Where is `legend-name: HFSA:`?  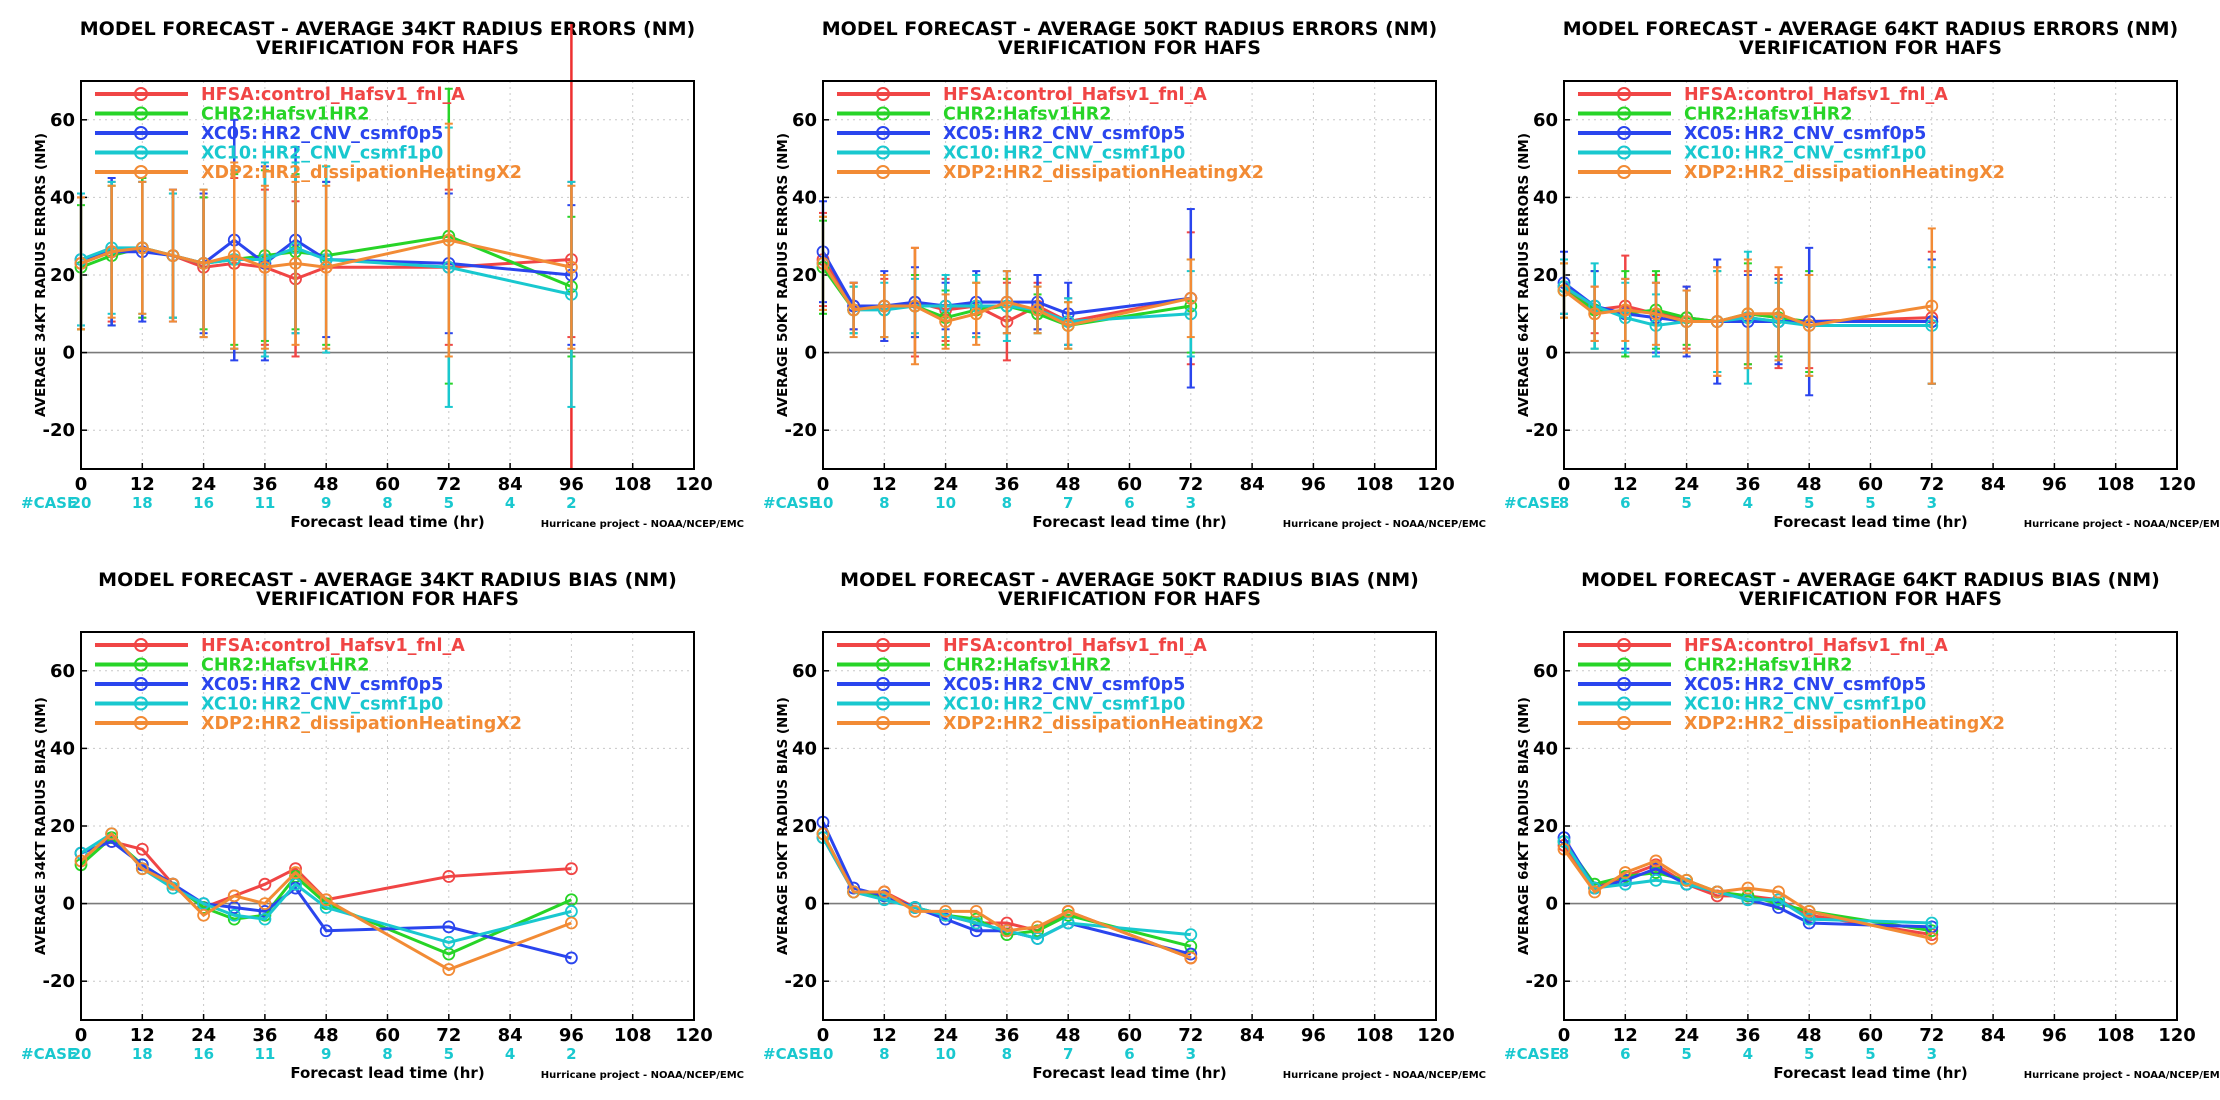 legend-name: HFSA: is located at coordinates (1714, 95).